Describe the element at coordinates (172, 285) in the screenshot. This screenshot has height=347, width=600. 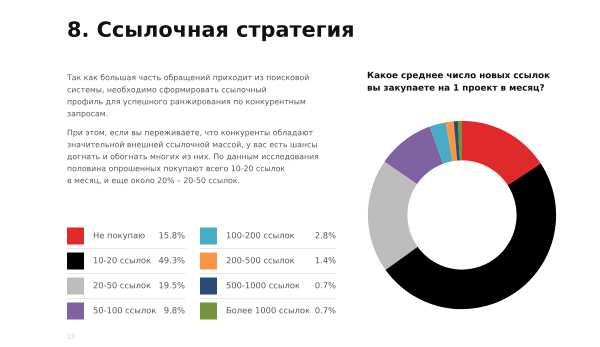
I see `data-label: 19.5%` at that location.